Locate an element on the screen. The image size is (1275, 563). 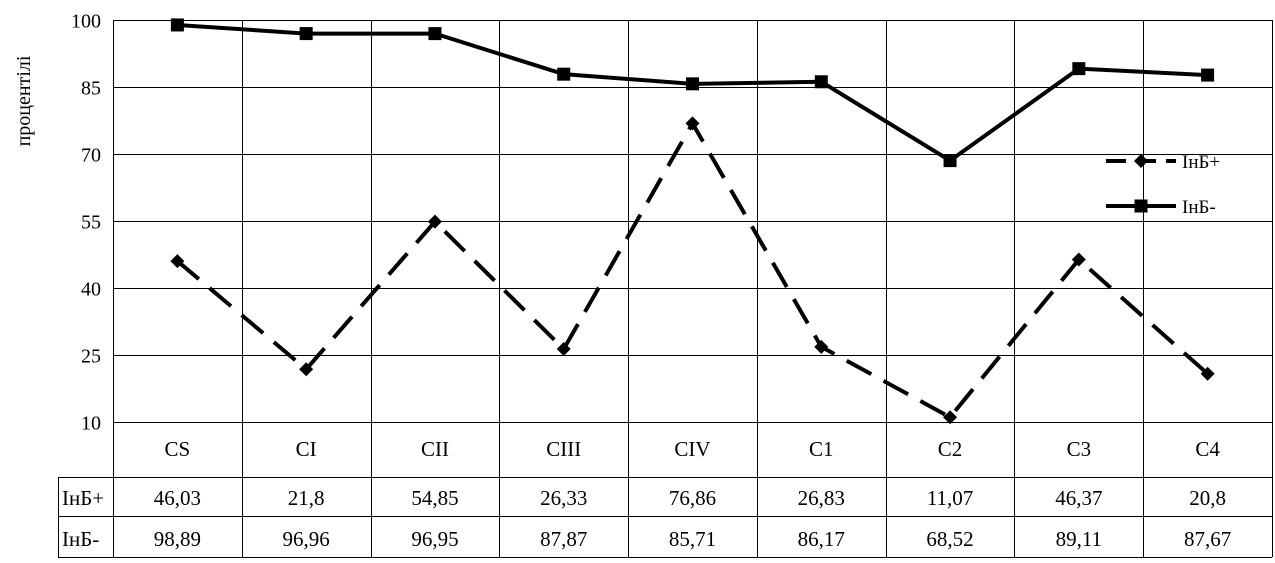
table-cell: 96,96 is located at coordinates (306, 539).